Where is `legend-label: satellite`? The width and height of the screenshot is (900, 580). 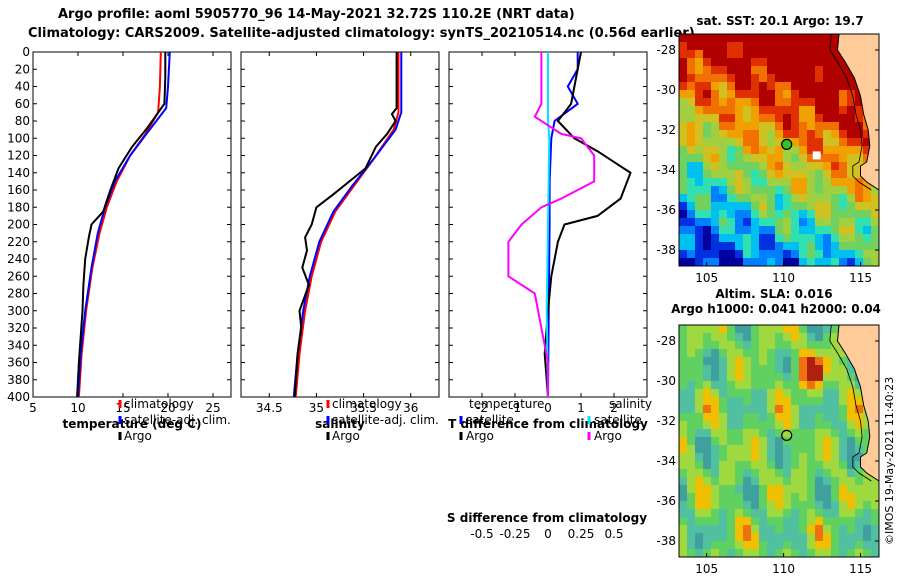 legend-label: satellite is located at coordinates (490, 420).